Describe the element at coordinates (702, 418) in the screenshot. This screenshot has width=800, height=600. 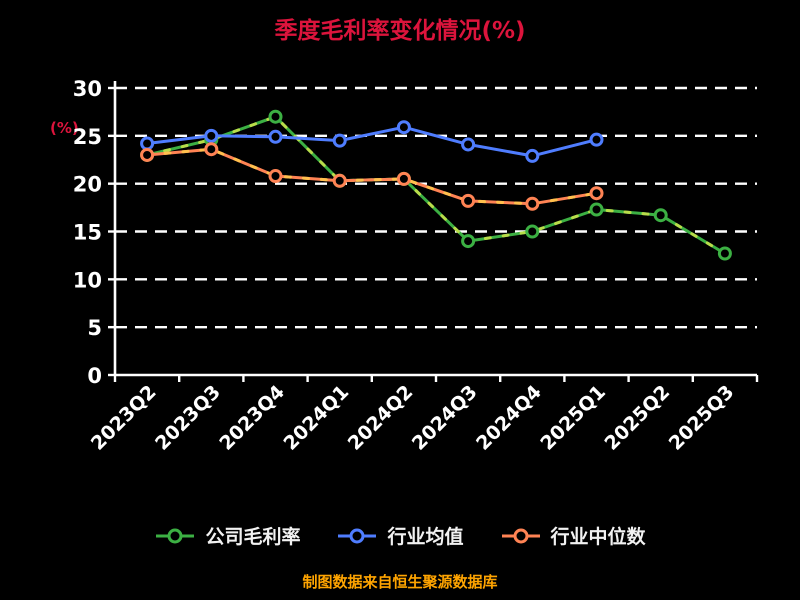
I see `x-tick-label: 2025Q3` at that location.